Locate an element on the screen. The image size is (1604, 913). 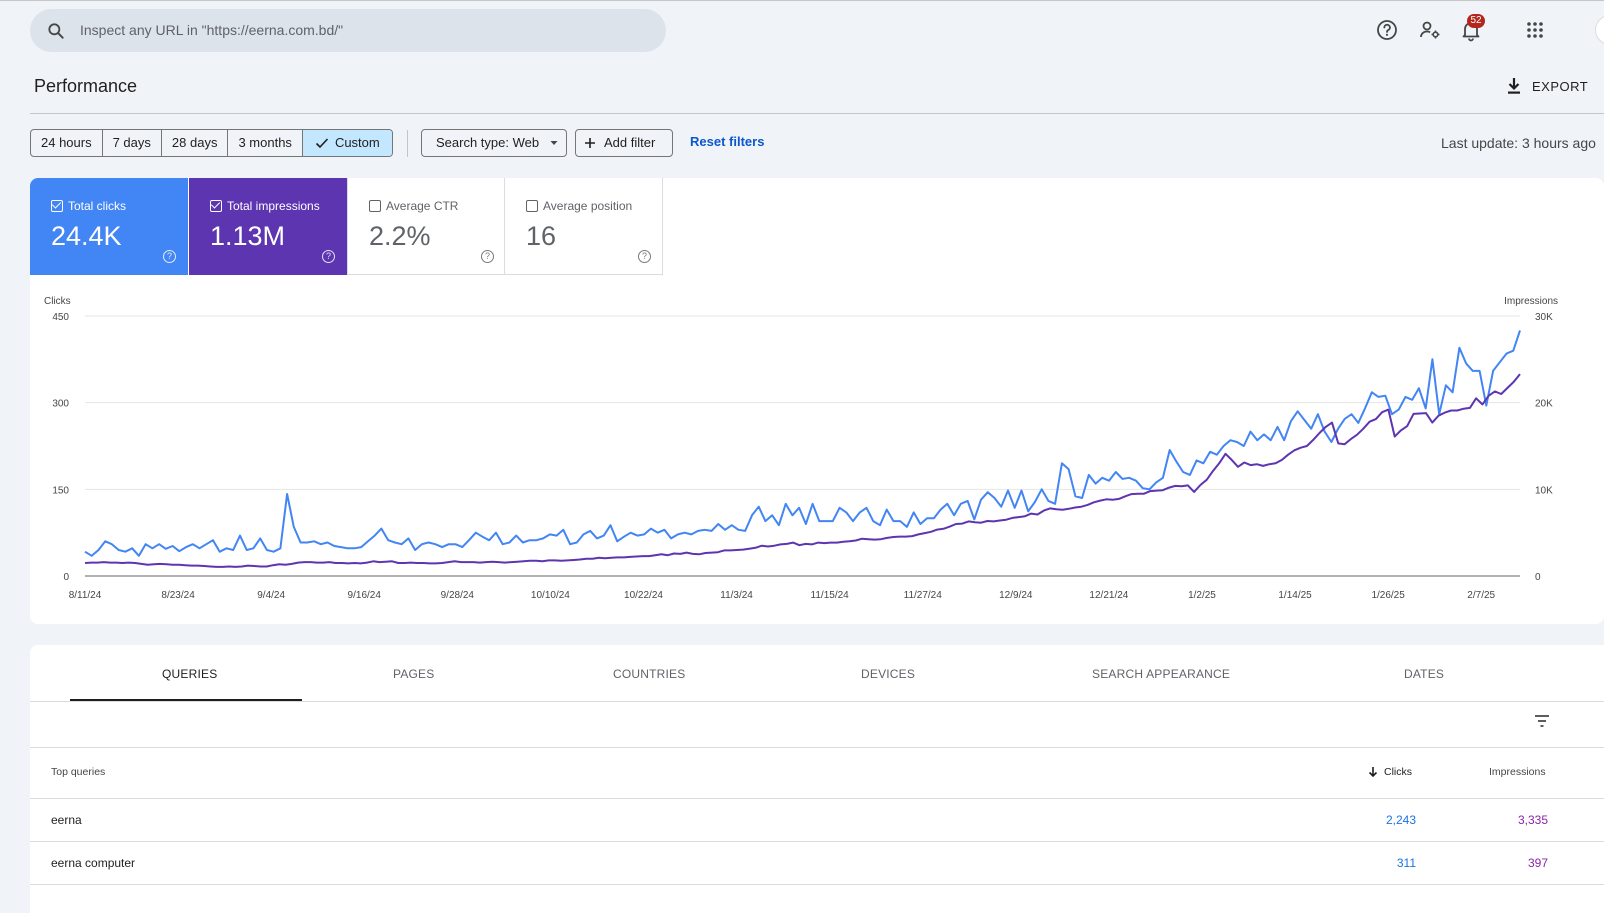
x-tick-label: 11/27/24 is located at coordinates (923, 595).